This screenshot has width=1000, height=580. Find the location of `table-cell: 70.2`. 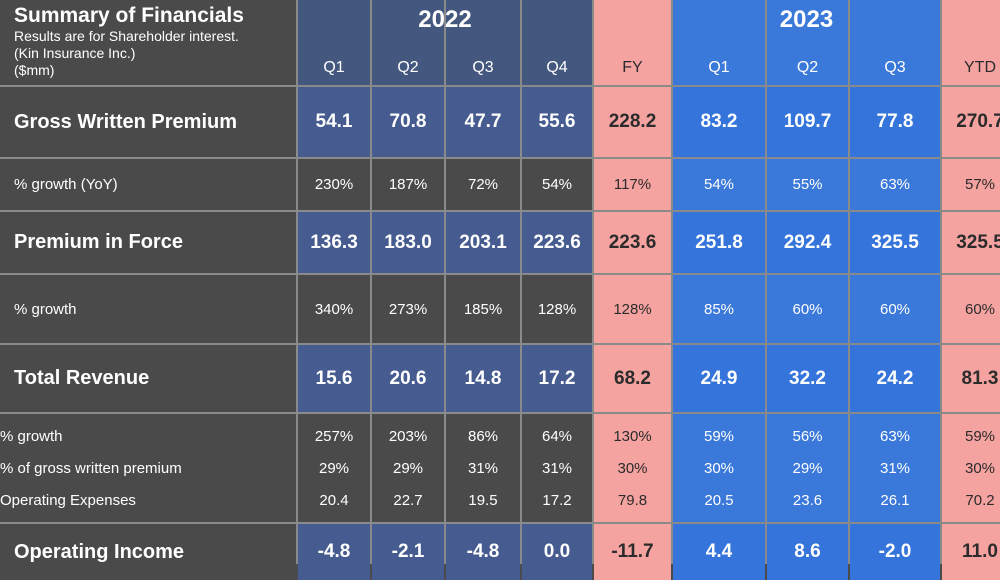

table-cell: 70.2 is located at coordinates (980, 500).